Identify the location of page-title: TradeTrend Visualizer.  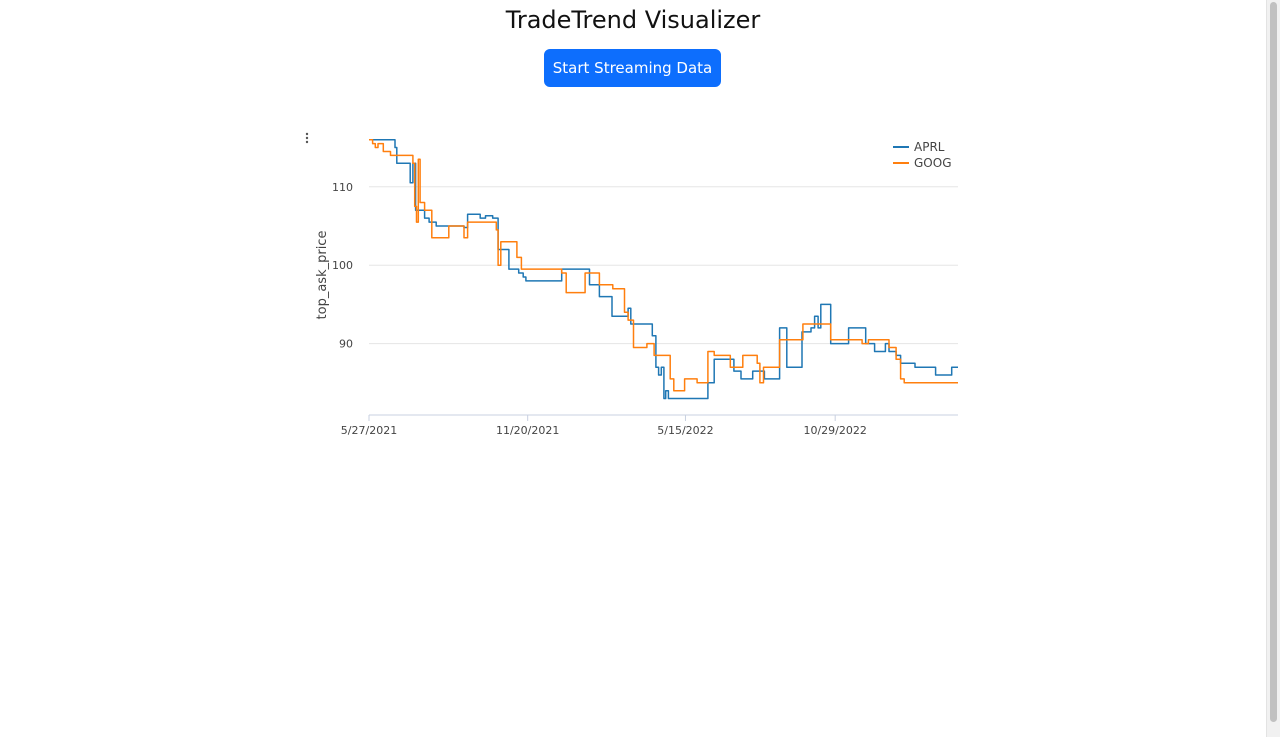
(633, 20).